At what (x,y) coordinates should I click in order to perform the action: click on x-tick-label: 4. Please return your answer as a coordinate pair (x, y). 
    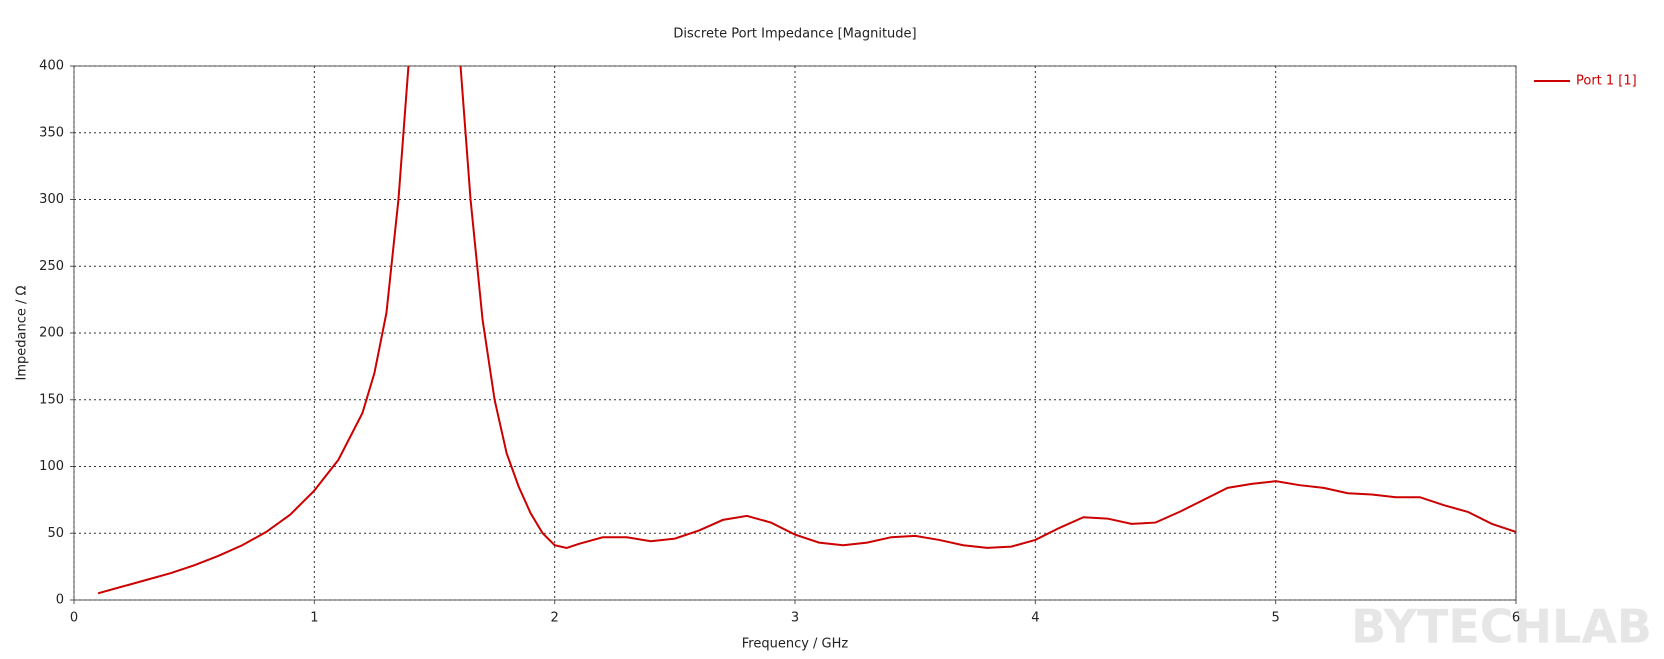
    Looking at the image, I should click on (1035, 618).